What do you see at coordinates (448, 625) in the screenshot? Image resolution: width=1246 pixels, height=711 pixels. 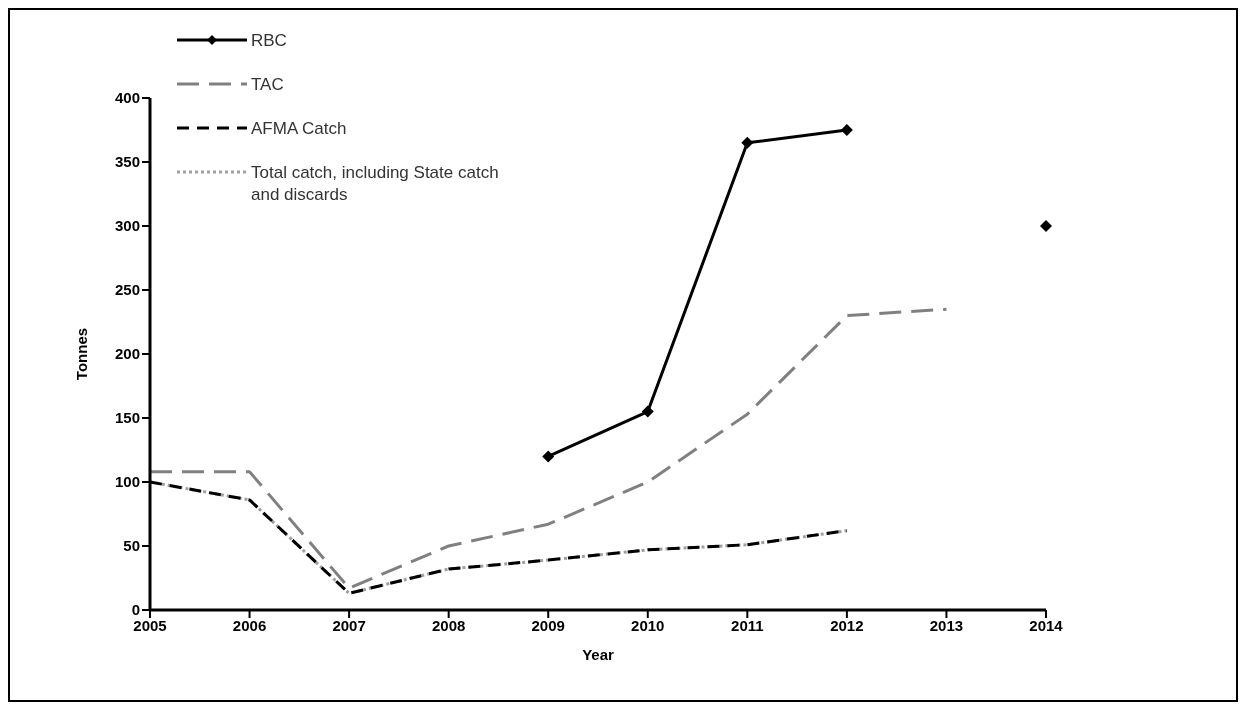 I see `x-tick-label: 2008` at bounding box center [448, 625].